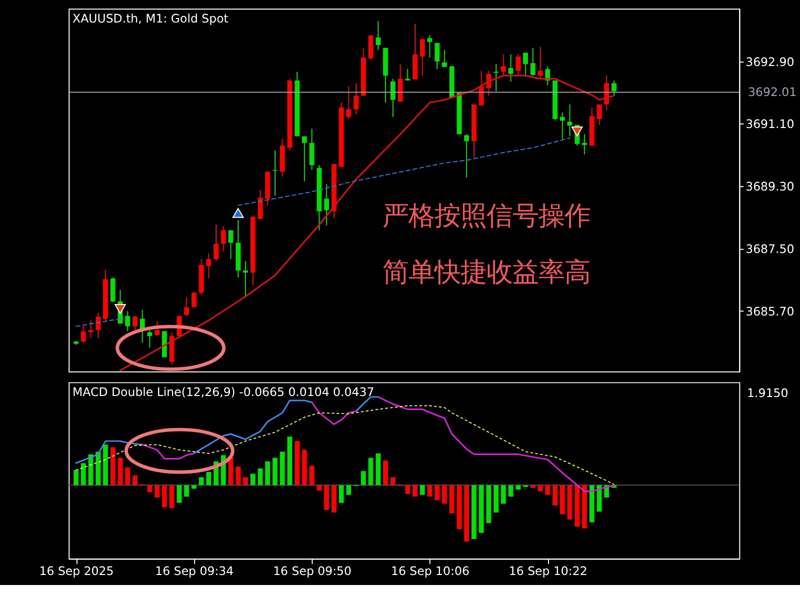  What do you see at coordinates (770, 61) in the screenshot?
I see `y-tick-label: 3692.90` at bounding box center [770, 61].